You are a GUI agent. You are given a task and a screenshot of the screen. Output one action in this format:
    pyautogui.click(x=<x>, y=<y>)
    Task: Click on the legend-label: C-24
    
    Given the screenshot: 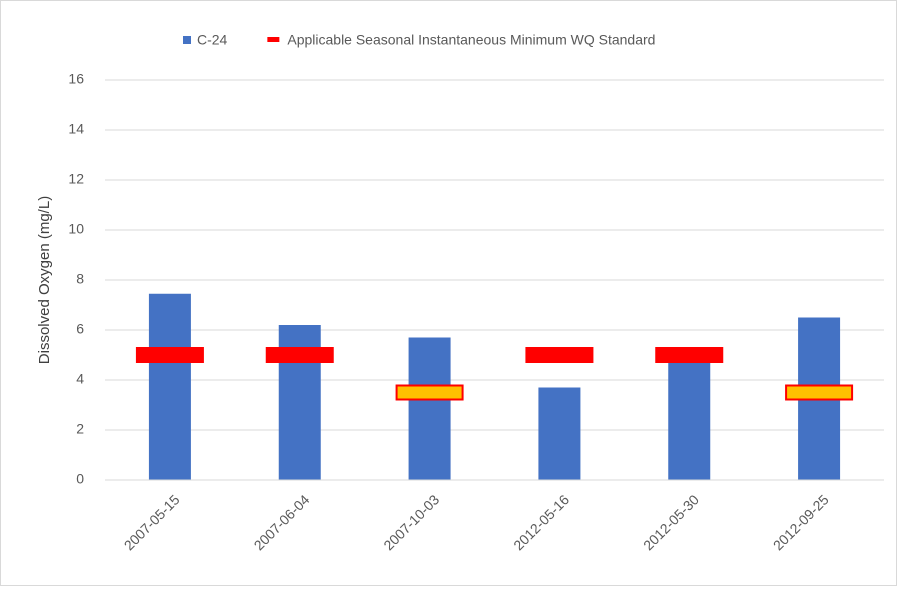 What is the action you would take?
    pyautogui.click(x=212, y=40)
    